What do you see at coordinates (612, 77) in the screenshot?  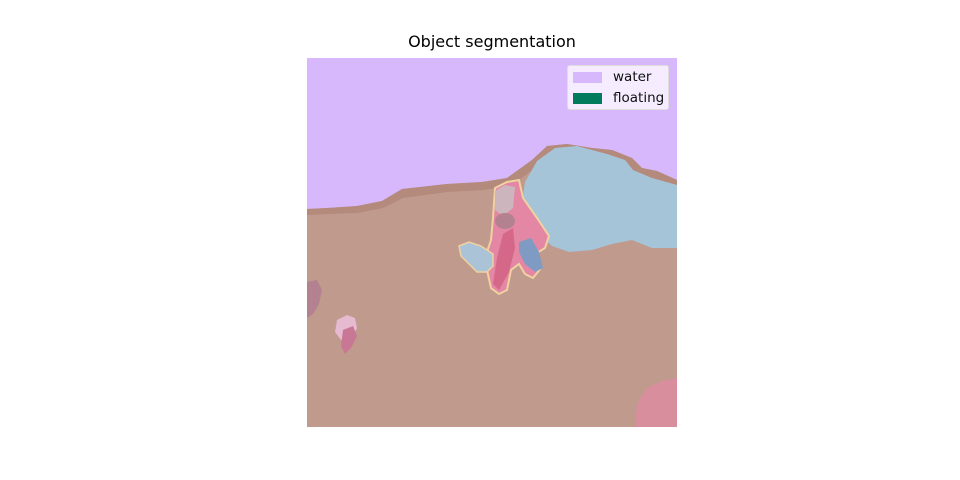 I see `legend-item-water: water` at bounding box center [612, 77].